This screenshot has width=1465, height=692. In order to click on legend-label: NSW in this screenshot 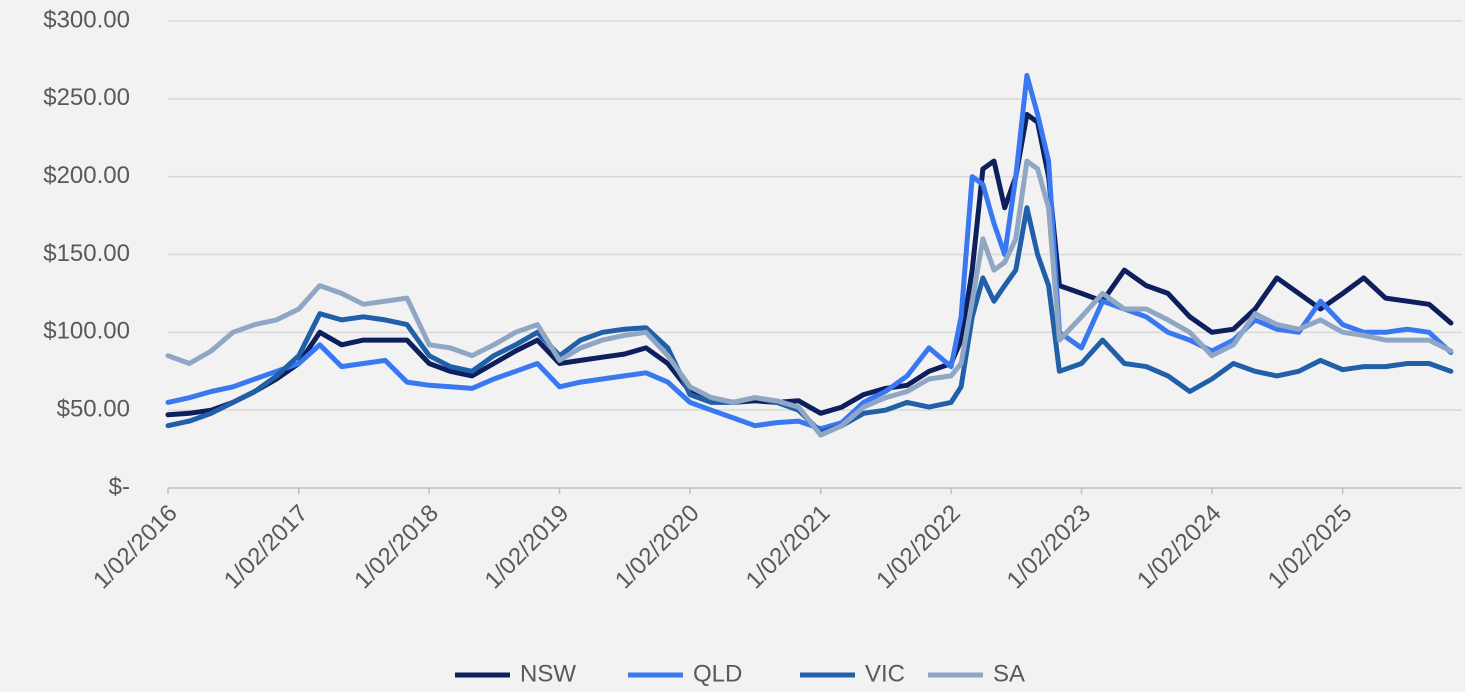, I will do `click(548, 673)`.